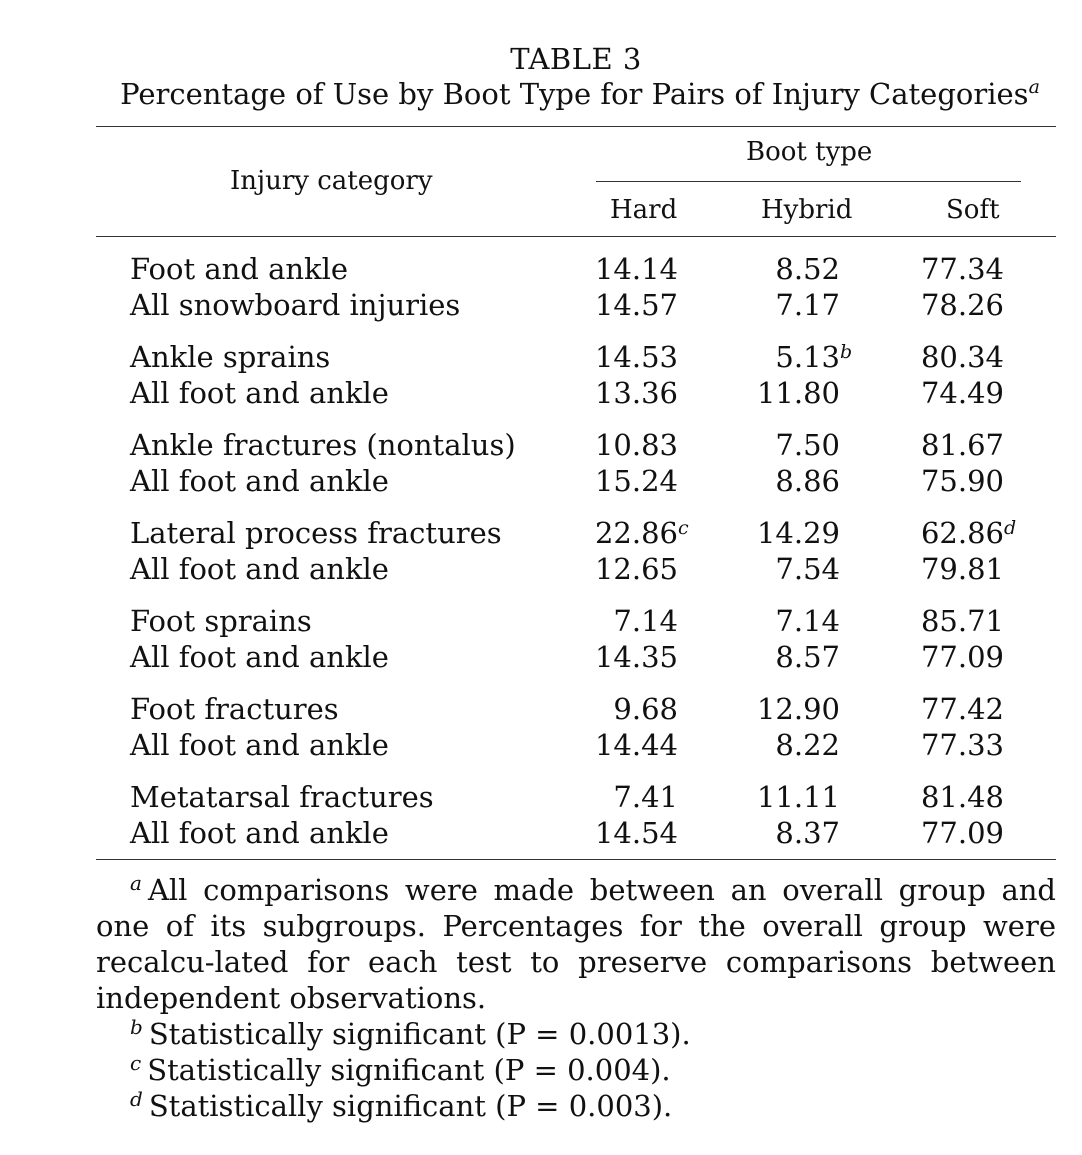  I want to click on cell-hybrid-value: 8.22, so click(807, 745).